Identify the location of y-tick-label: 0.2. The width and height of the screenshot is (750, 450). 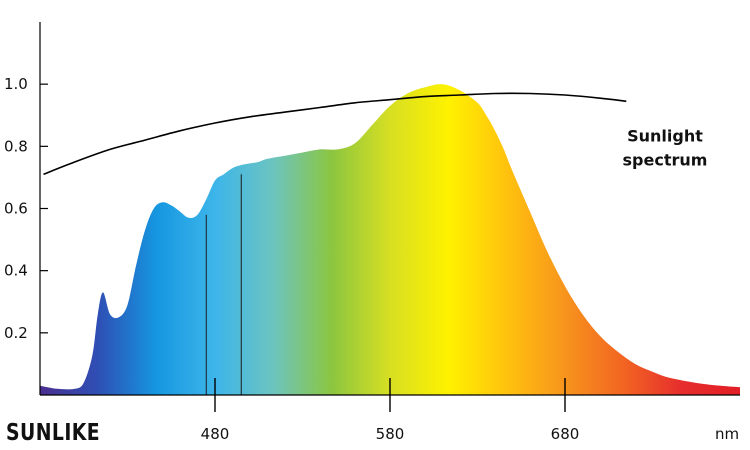
(16, 333).